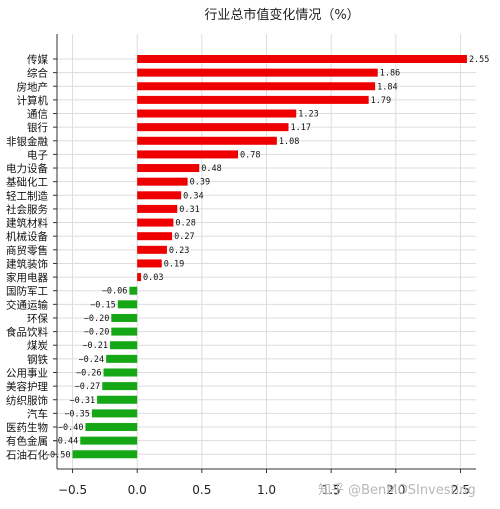  I want to click on category-label: 汽车, so click(37, 413).